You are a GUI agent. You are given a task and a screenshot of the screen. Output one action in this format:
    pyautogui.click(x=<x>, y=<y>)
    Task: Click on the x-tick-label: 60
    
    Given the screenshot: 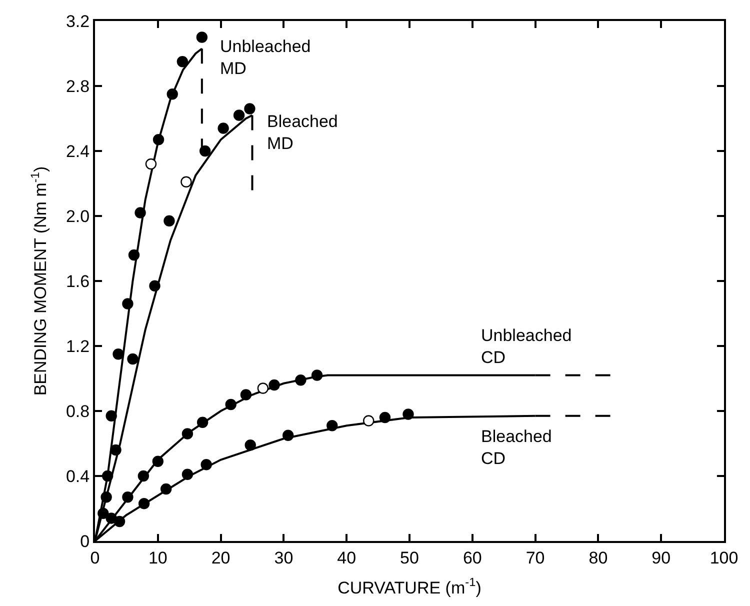 What is the action you would take?
    pyautogui.click(x=472, y=558)
    